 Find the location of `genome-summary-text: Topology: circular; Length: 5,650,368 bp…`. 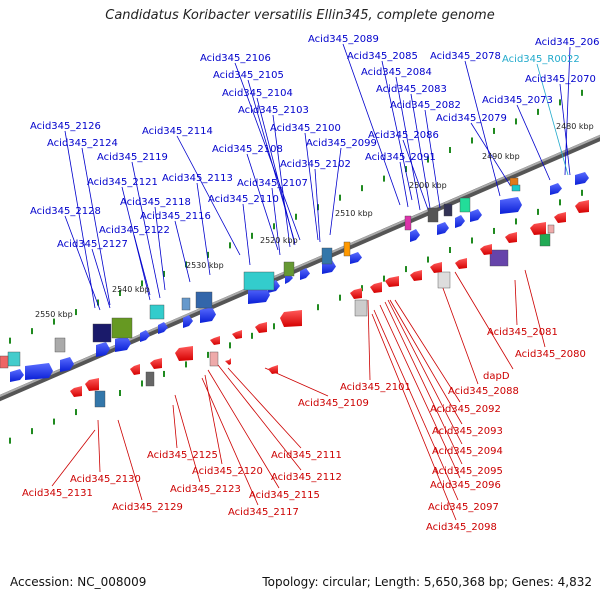

genome-summary-text: Topology: circular; Length: 5,650,368 bp… is located at coordinates (427, 582).